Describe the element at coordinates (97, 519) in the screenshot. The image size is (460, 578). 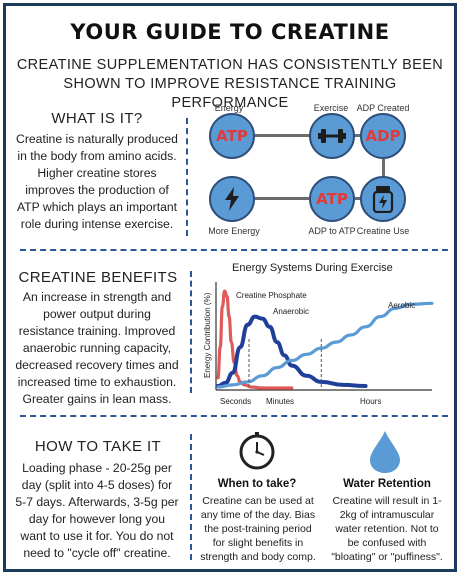
I see `text-line: day for however long you` at that location.